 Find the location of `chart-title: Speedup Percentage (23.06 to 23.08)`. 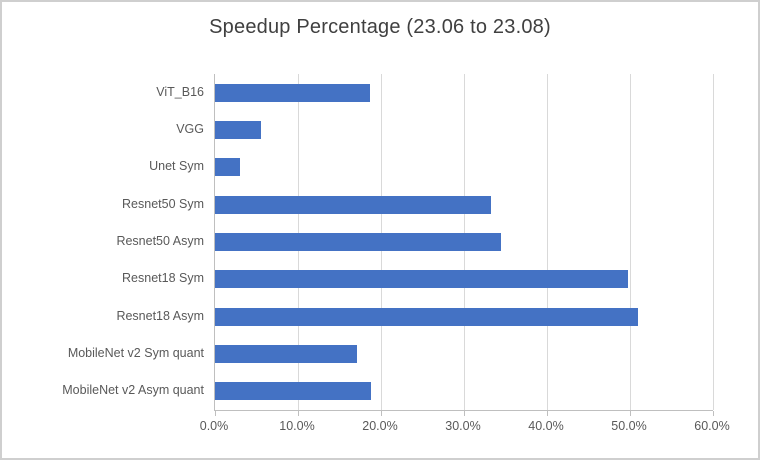

chart-title: Speedup Percentage (23.06 to 23.08) is located at coordinates (380, 27).